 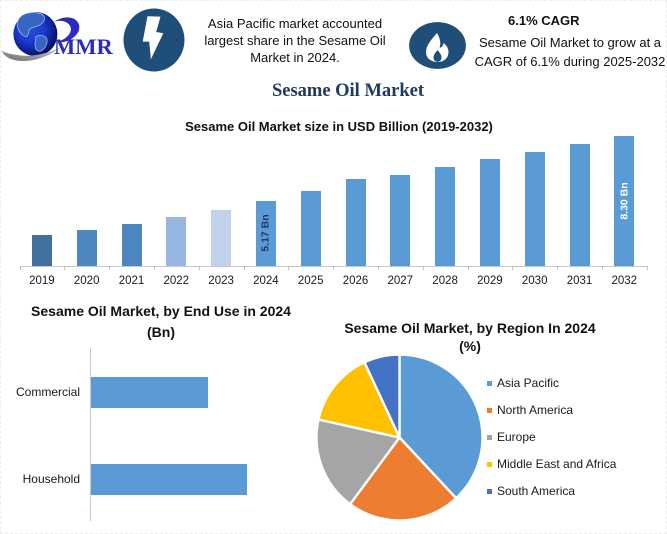 What do you see at coordinates (83, 46) in the screenshot?
I see `svg-text: MMR` at bounding box center [83, 46].